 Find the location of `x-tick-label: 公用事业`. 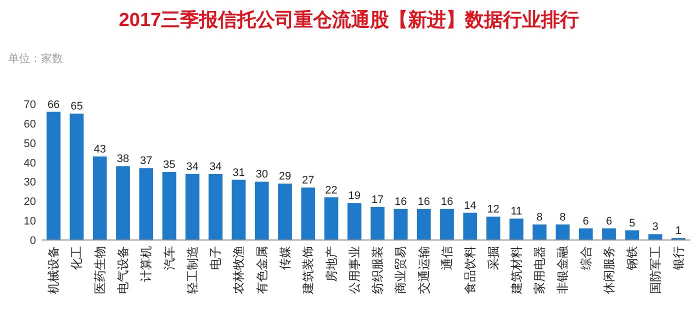

x-tick-label: 公用事业 is located at coordinates (354, 270).